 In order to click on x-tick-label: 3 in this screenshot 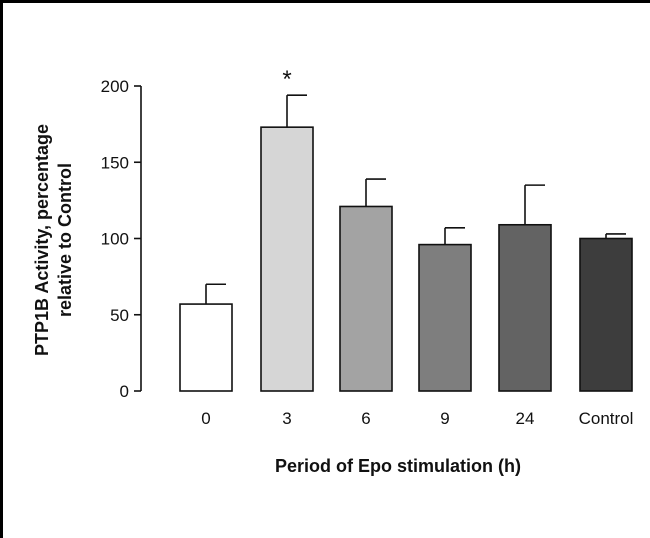, I will do `click(286, 418)`.